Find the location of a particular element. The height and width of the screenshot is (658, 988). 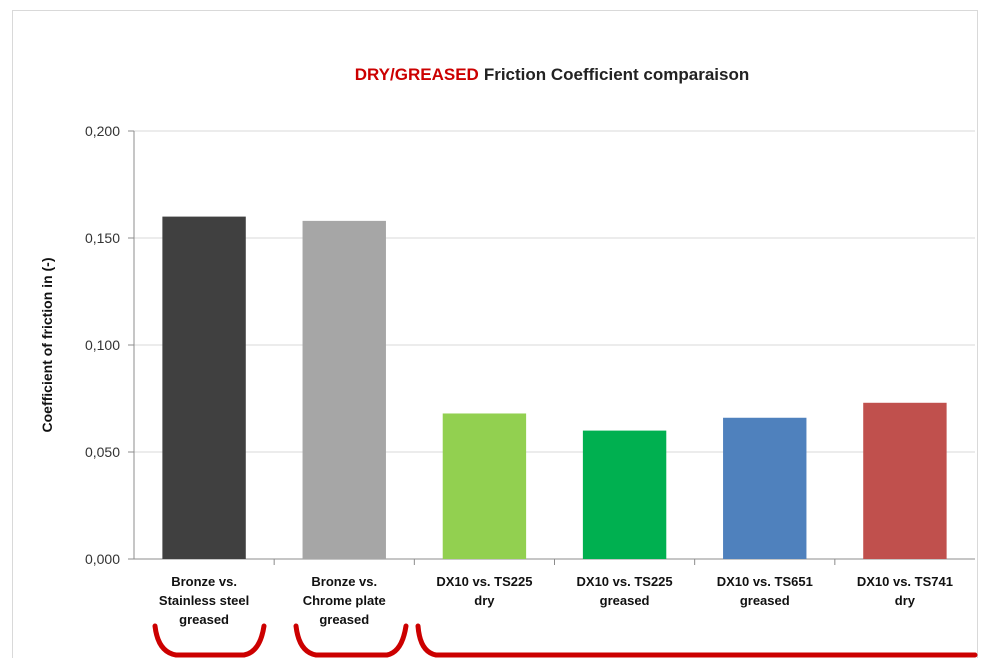

category-label: DX10 vs. TS741 dry is located at coordinates (905, 591).